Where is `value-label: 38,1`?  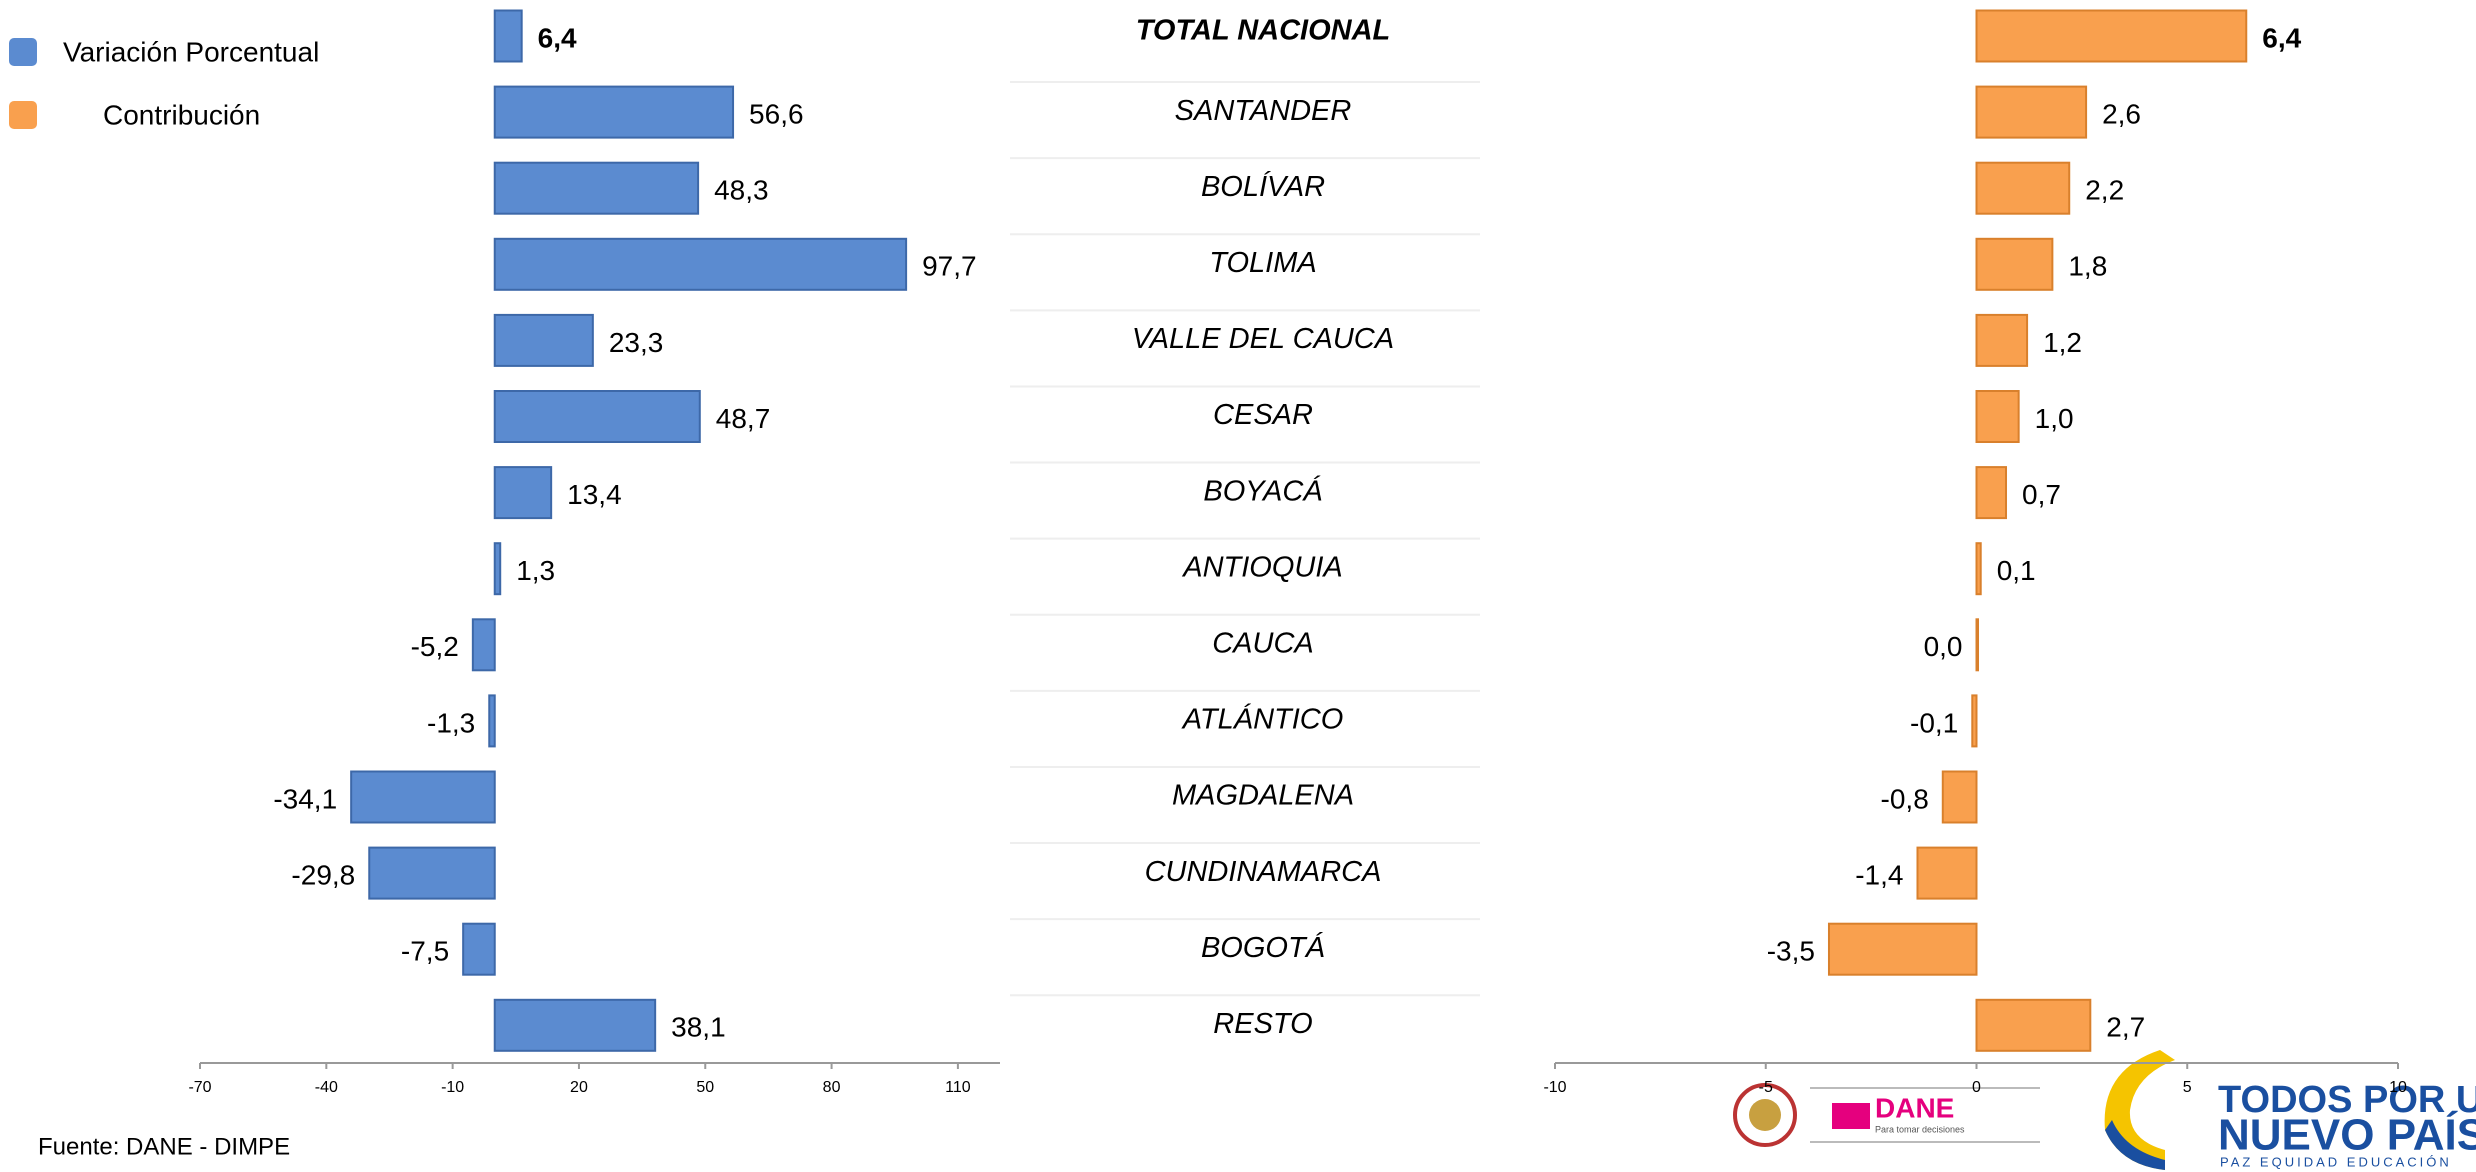
value-label: 38,1 is located at coordinates (698, 1027).